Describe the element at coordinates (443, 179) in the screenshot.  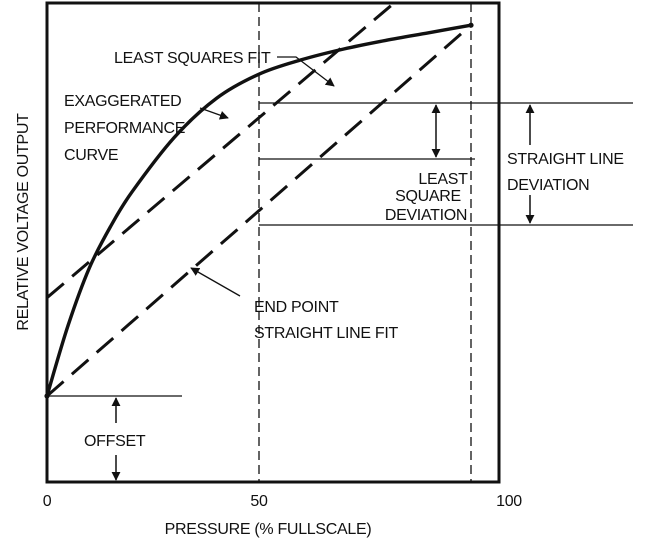
I see `least-square-deviation-label-line-1: LEAST` at that location.